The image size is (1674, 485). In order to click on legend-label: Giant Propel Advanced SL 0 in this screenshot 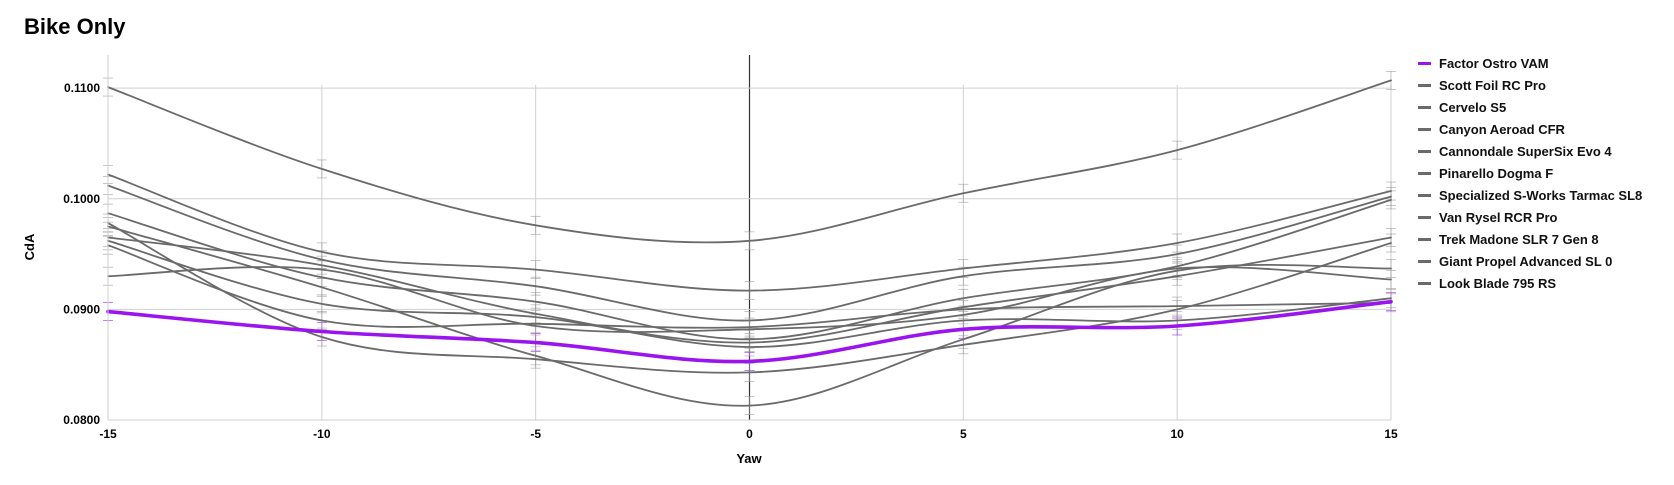, I will do `click(1526, 261)`.